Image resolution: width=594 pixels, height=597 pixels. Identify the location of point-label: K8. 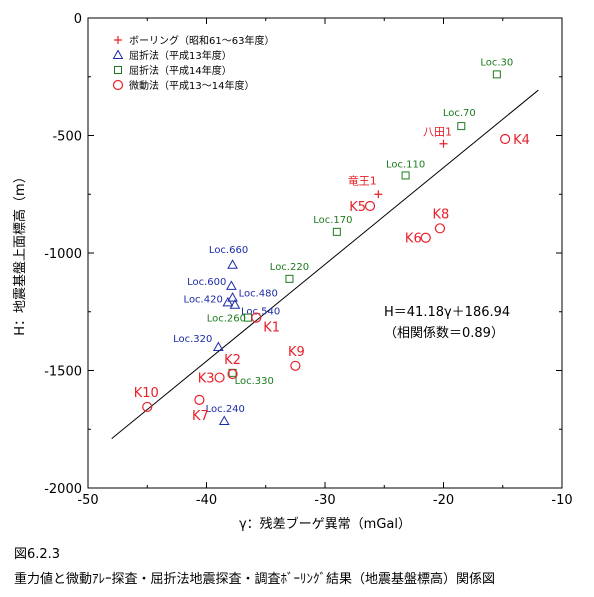
(441, 214).